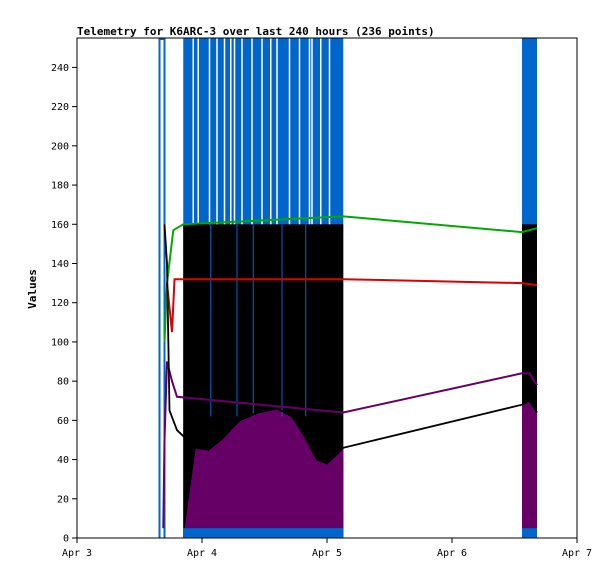 The height and width of the screenshot is (579, 615). I want to click on y-tick-label: 140, so click(60, 264).